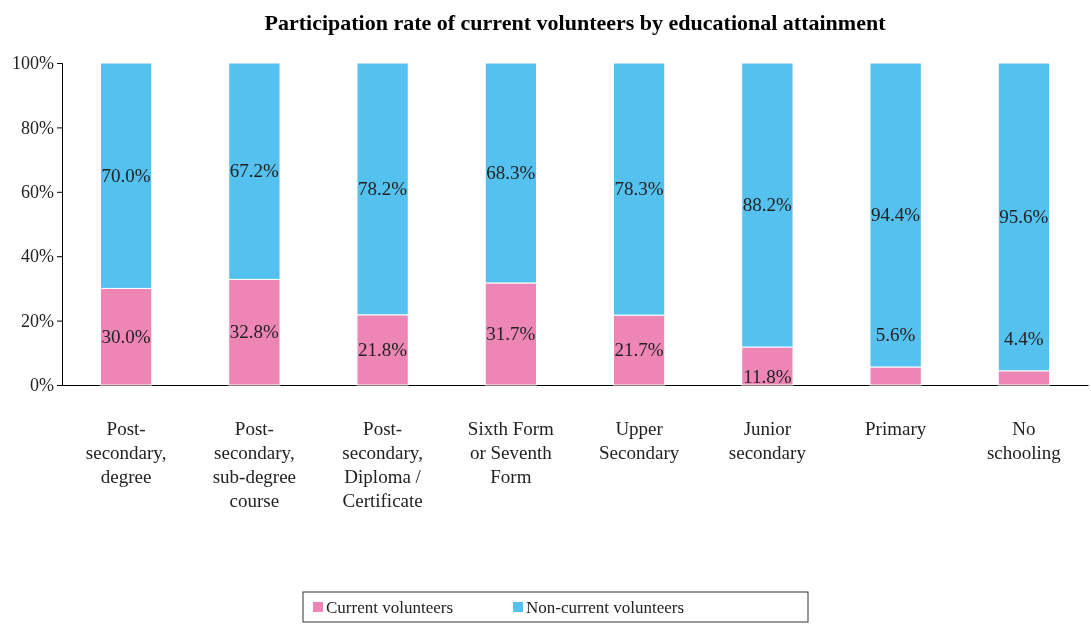 This screenshot has width=1091, height=629. What do you see at coordinates (37, 256) in the screenshot?
I see `y-tick-label: 40%` at bounding box center [37, 256].